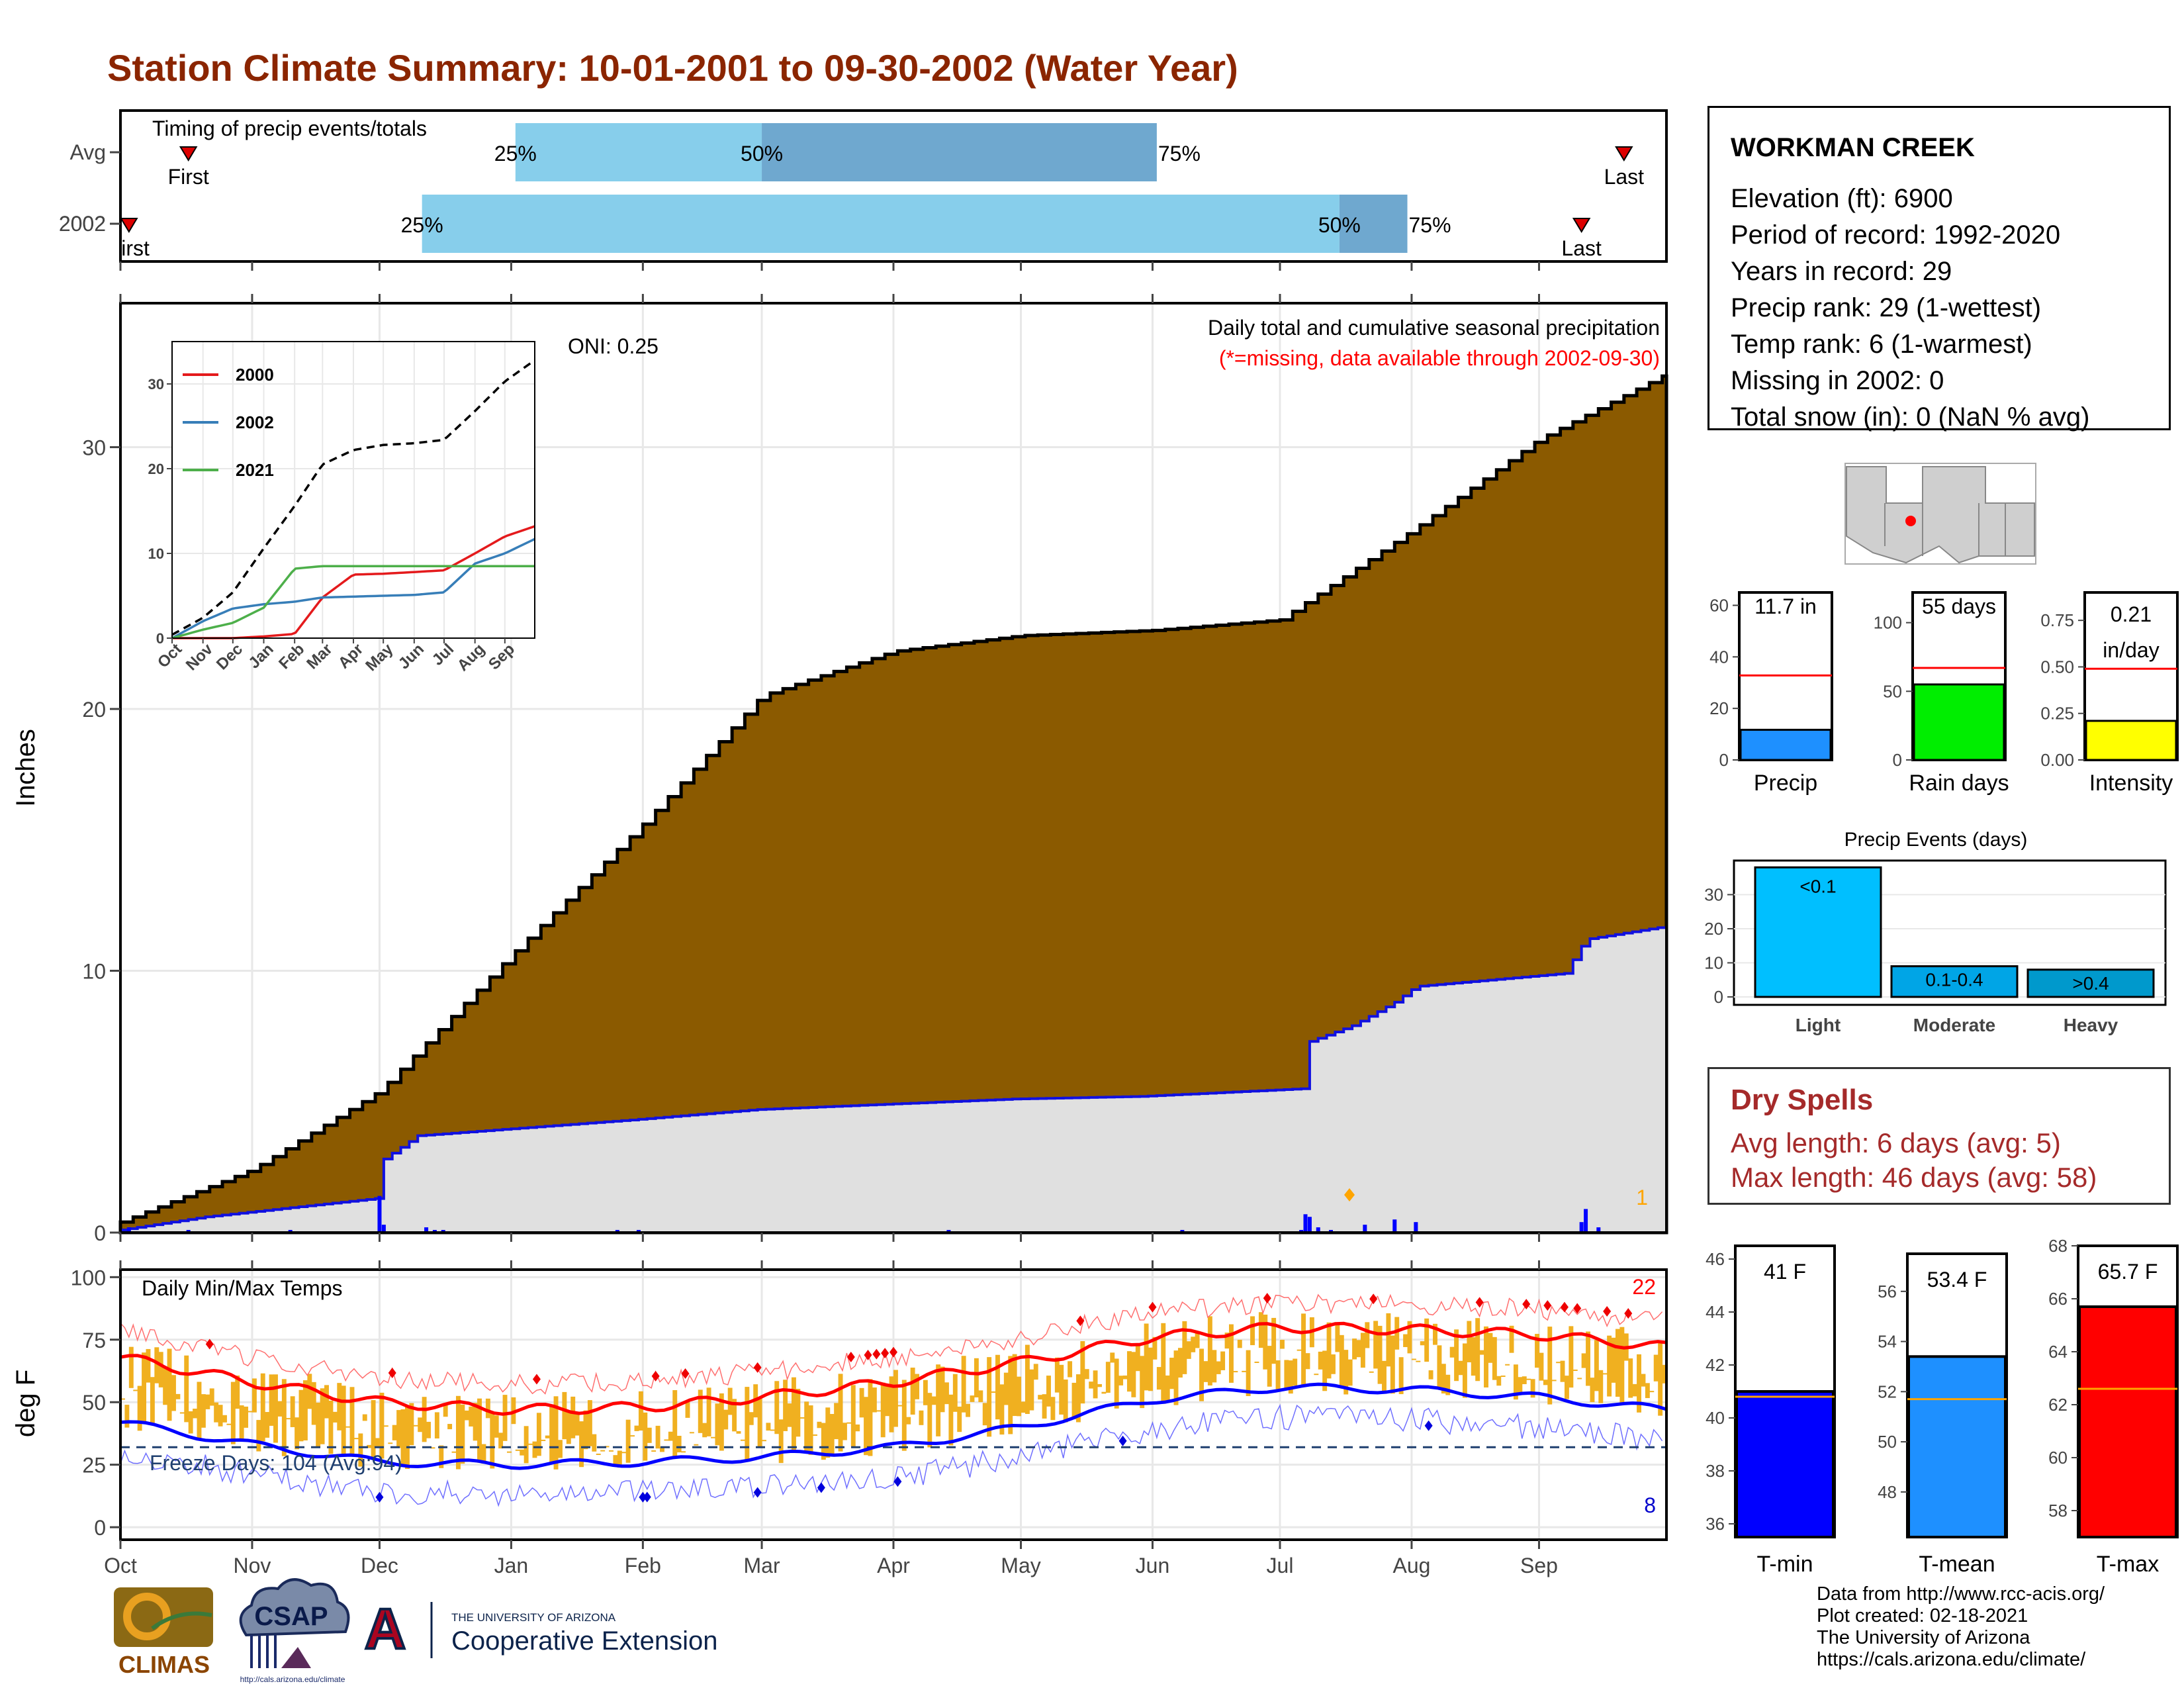 This screenshot has width=2184, height=1688. What do you see at coordinates (1841, 271) in the screenshot?
I see `station-years: Years in record: 29` at bounding box center [1841, 271].